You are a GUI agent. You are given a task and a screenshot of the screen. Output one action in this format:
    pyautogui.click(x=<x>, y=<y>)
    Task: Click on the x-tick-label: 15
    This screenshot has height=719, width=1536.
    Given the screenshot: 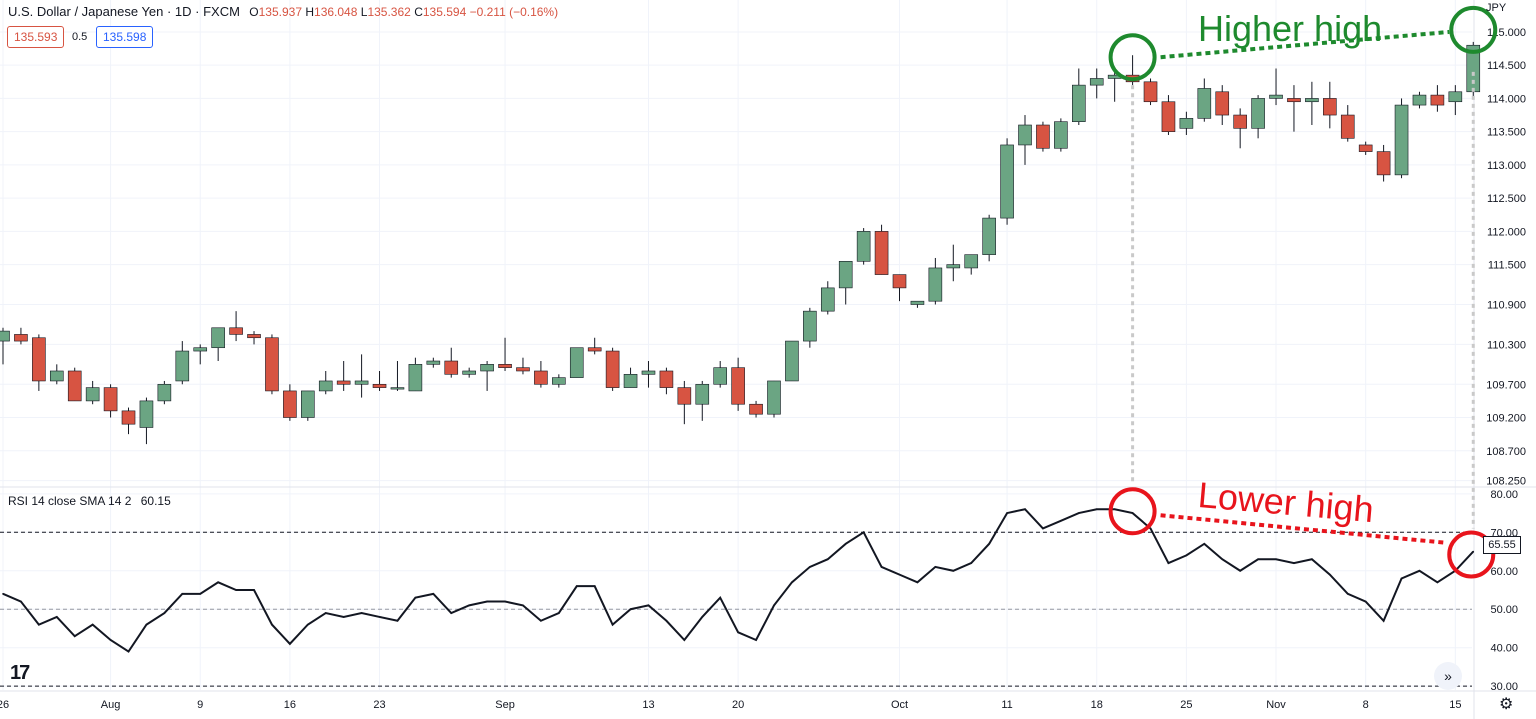 What is the action you would take?
    pyautogui.click(x=1455, y=705)
    